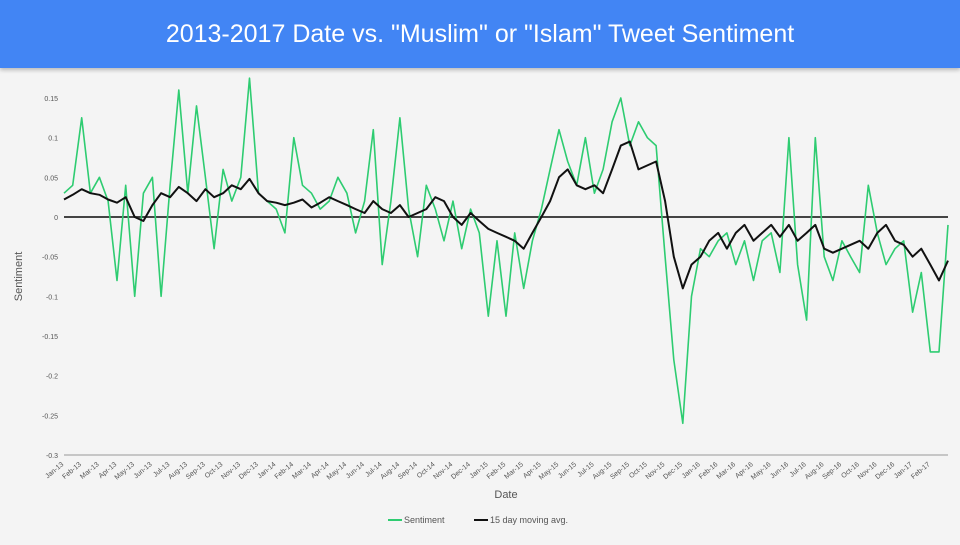 The width and height of the screenshot is (960, 545). I want to click on y-tick-label: 0.05, so click(51, 178).